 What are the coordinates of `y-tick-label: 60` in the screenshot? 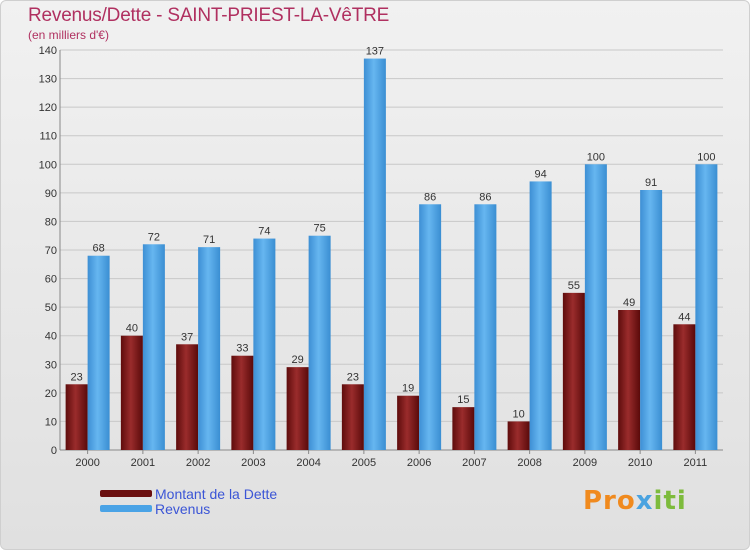 It's located at (51, 280).